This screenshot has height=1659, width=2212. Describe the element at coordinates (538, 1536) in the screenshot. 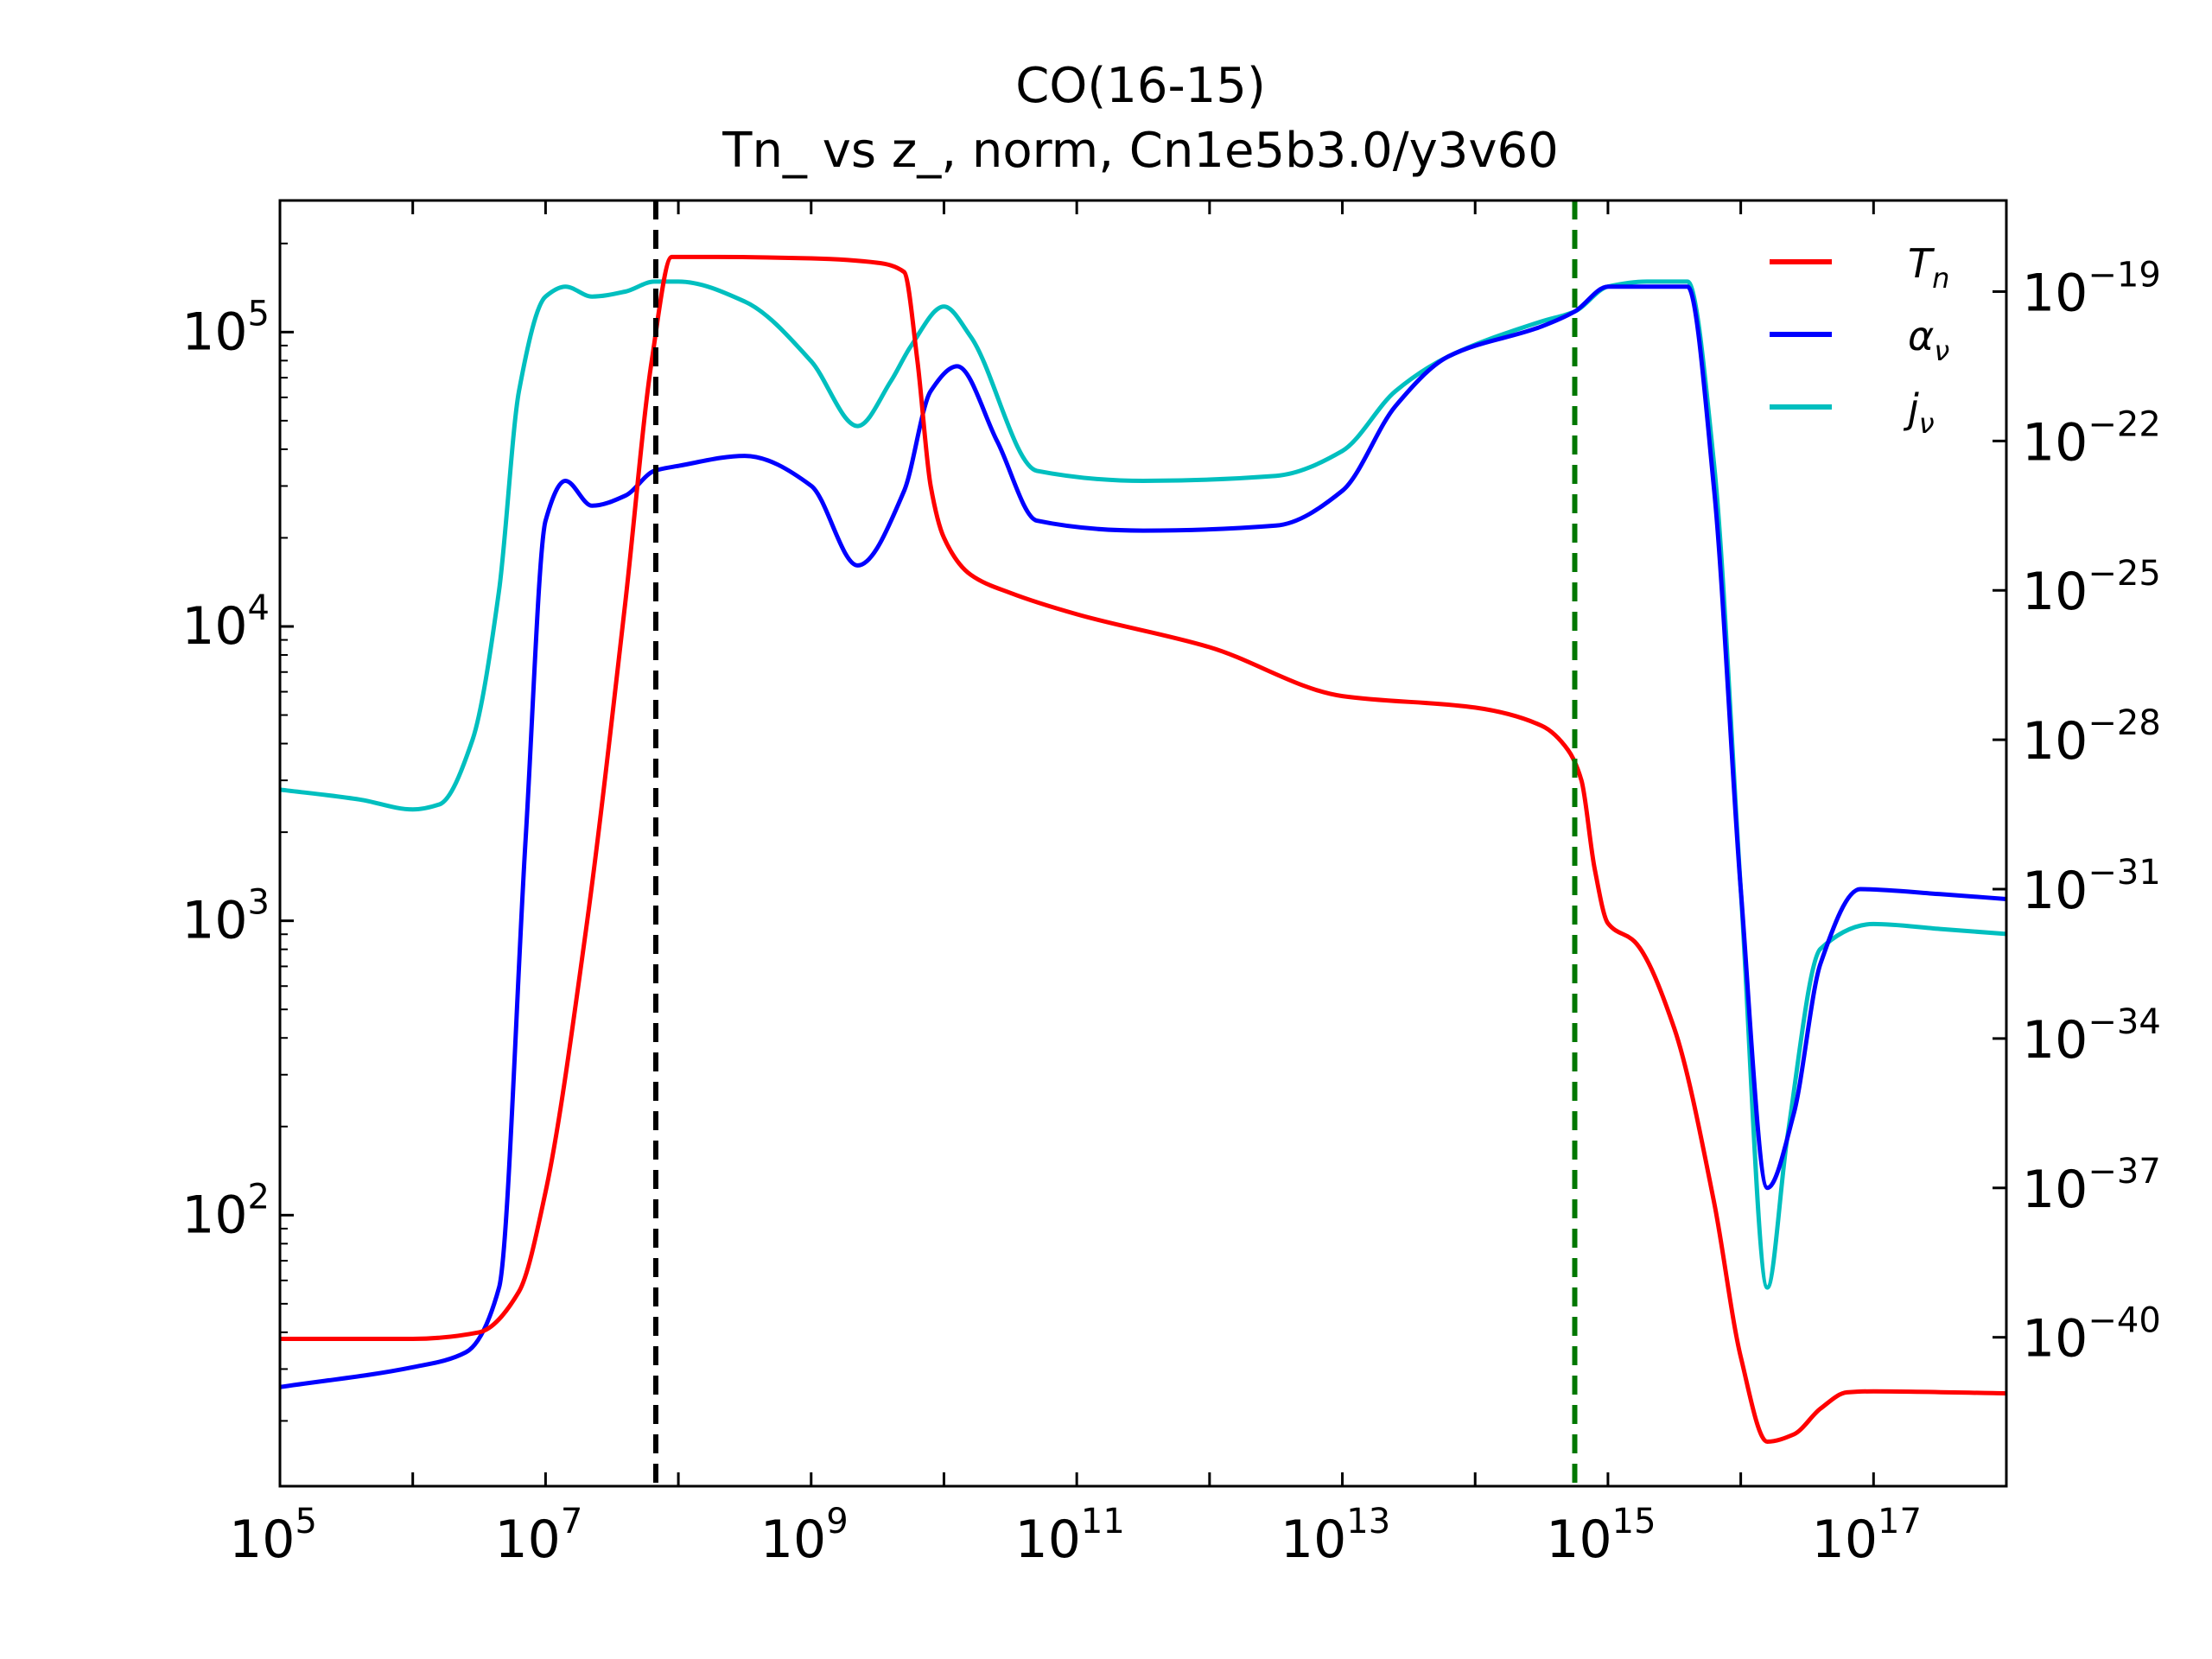

I see `x-tick-label: 10⁷` at that location.